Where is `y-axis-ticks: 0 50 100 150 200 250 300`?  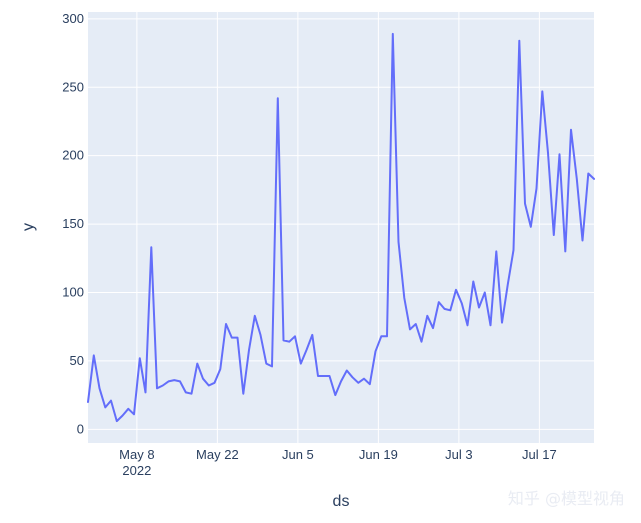
y-axis-ticks: 0 50 100 150 200 250 300 is located at coordinates (73, 223).